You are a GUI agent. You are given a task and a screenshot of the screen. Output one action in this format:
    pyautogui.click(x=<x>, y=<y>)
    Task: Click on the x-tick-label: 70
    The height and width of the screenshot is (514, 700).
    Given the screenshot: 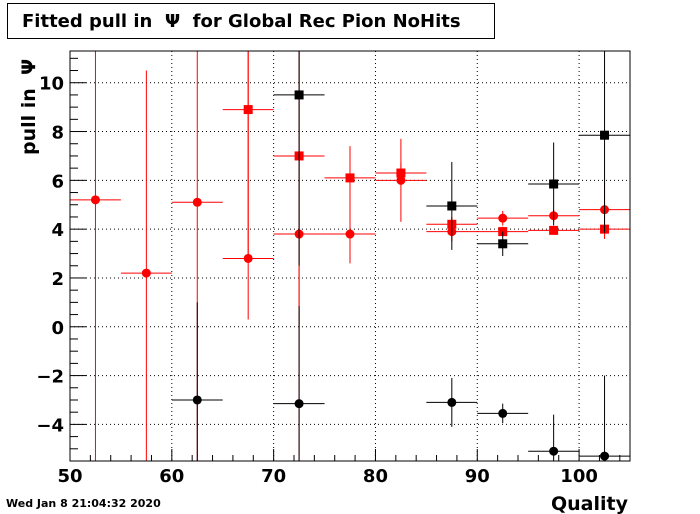 What is the action you would take?
    pyautogui.click(x=273, y=476)
    